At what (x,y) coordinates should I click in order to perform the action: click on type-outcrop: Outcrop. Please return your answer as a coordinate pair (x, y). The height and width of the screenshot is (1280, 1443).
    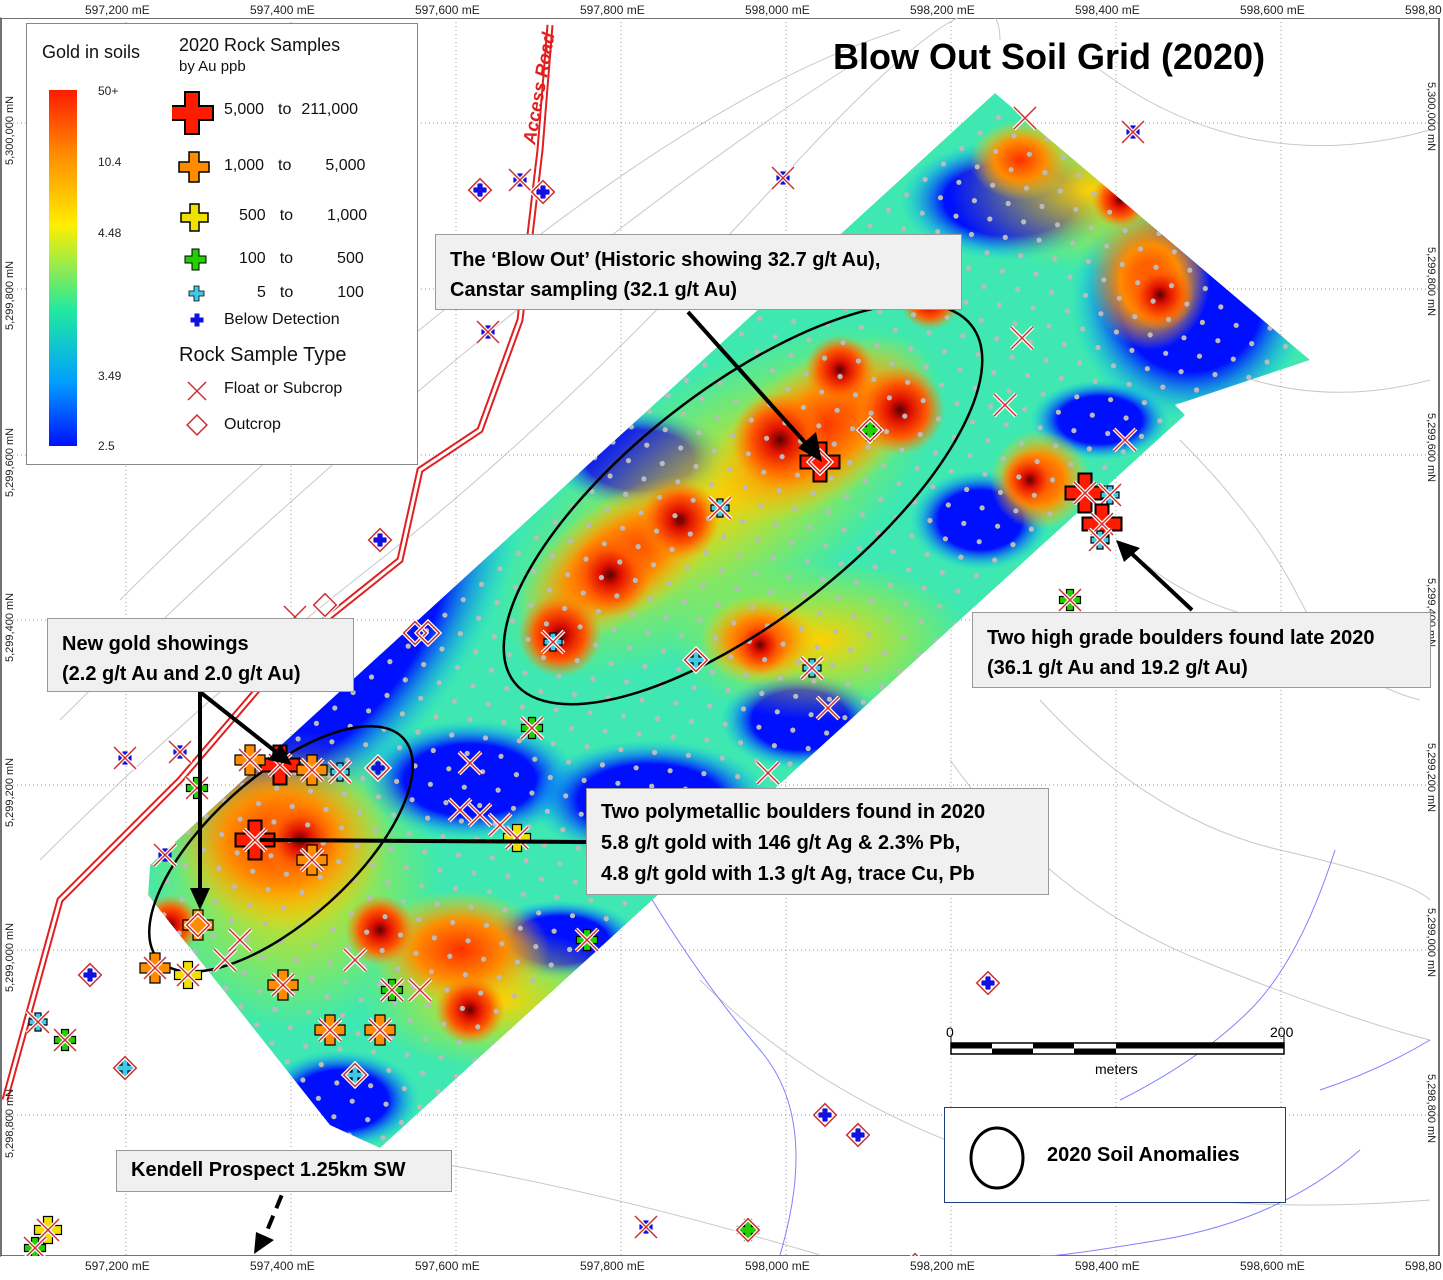
    Looking at the image, I should click on (252, 424).